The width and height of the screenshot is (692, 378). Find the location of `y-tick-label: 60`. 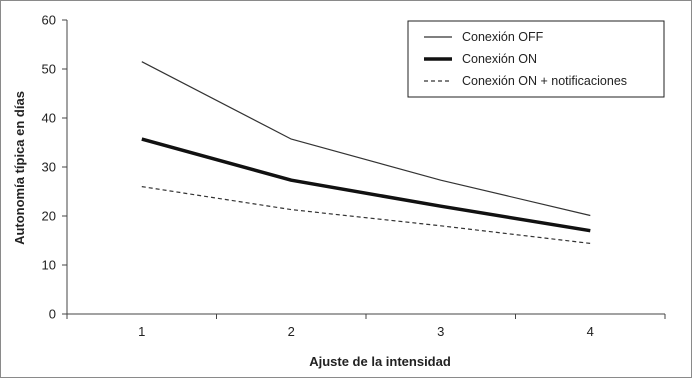

y-tick-label: 60 is located at coordinates (49, 20).